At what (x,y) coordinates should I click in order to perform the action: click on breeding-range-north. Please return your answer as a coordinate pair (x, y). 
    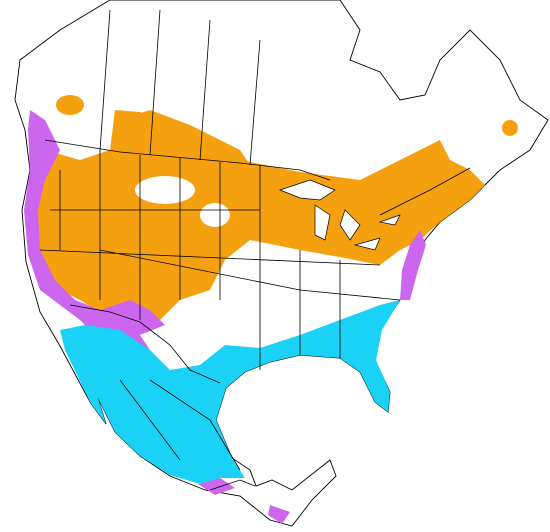
    Looking at the image, I should click on (184, 137).